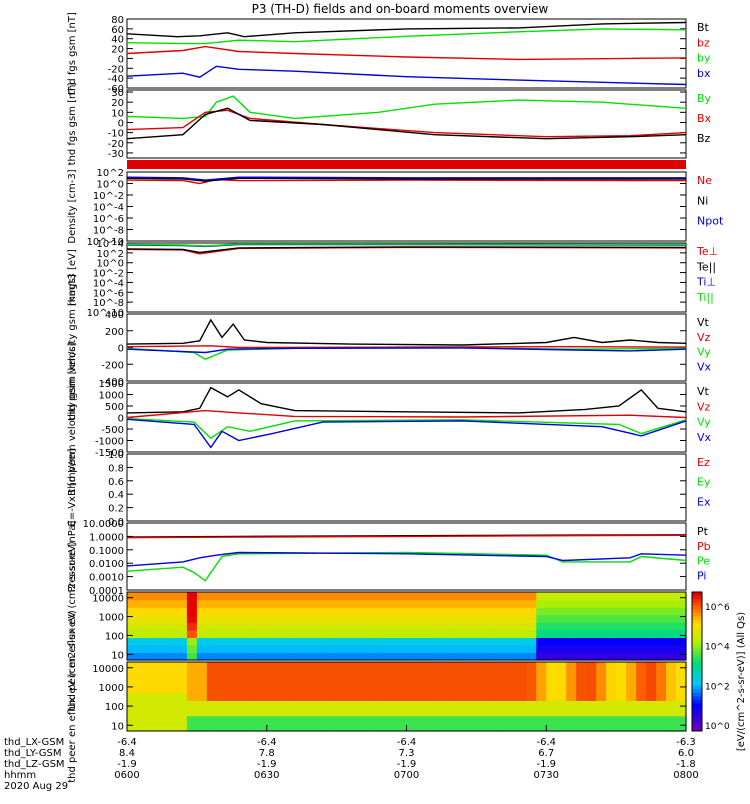 Image resolution: width=750 pixels, height=804 pixels. I want to click on legend-entry: By, so click(704, 98).